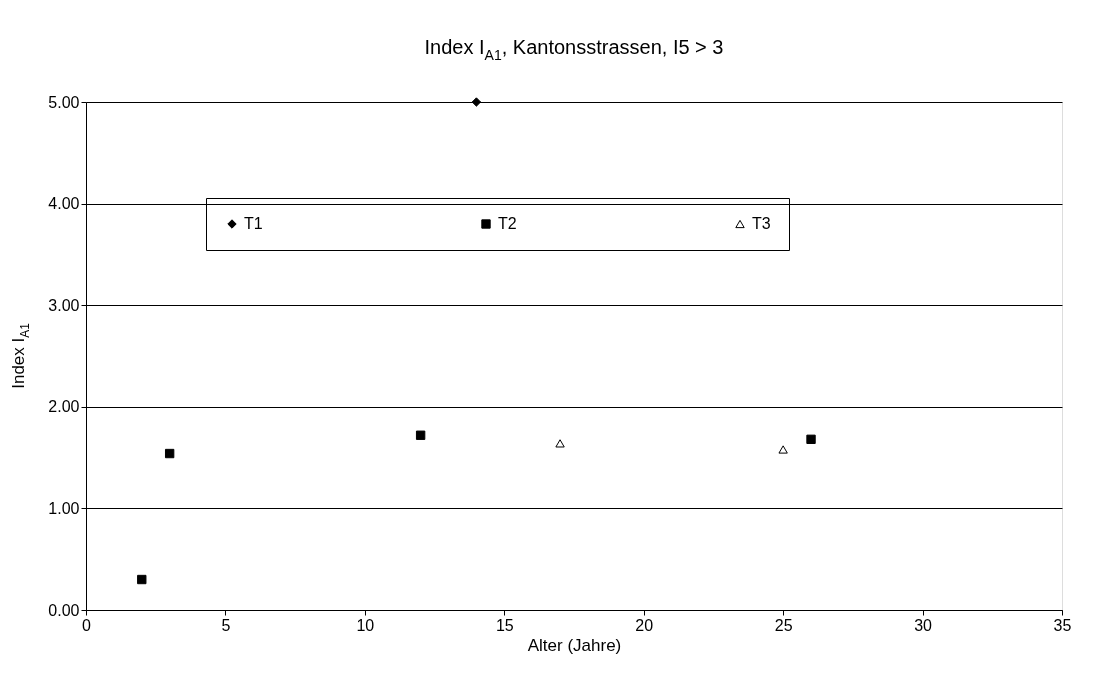 Image resolution: width=1101 pixels, height=695 pixels. I want to click on legend-label: T3, so click(761, 223).